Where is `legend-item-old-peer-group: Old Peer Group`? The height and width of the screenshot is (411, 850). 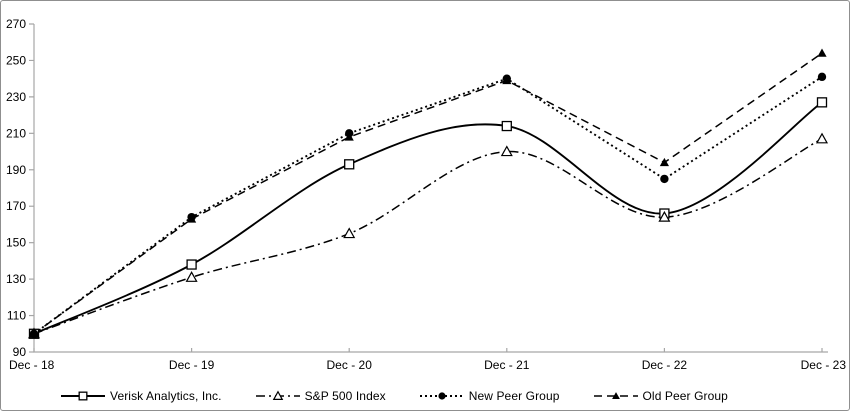
legend-item-old-peer-group: Old Peer Group is located at coordinates (660, 396).